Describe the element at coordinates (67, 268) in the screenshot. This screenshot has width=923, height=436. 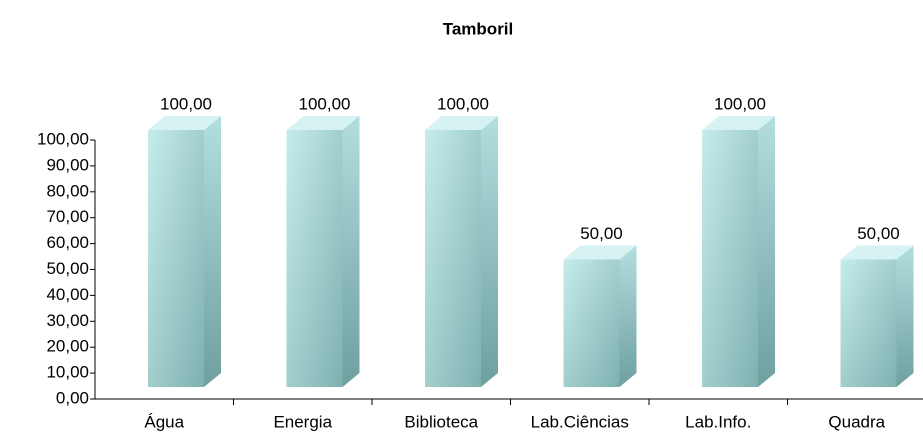
I see `y-tick-label: 50,00` at that location.